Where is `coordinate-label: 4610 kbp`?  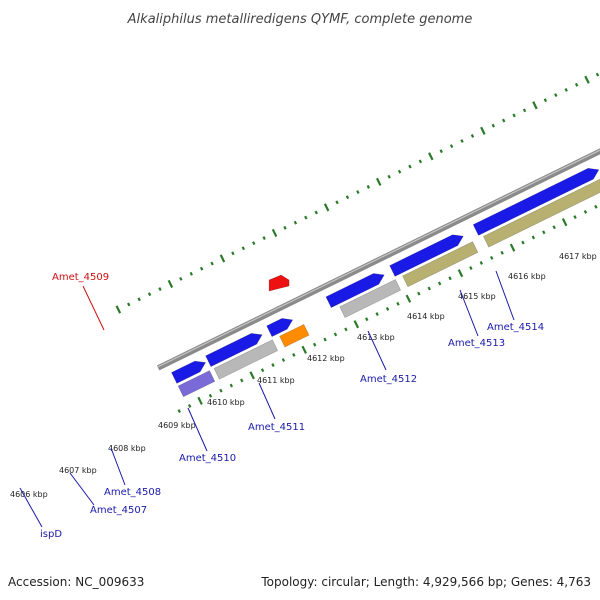 coordinate-label: 4610 kbp is located at coordinates (226, 402).